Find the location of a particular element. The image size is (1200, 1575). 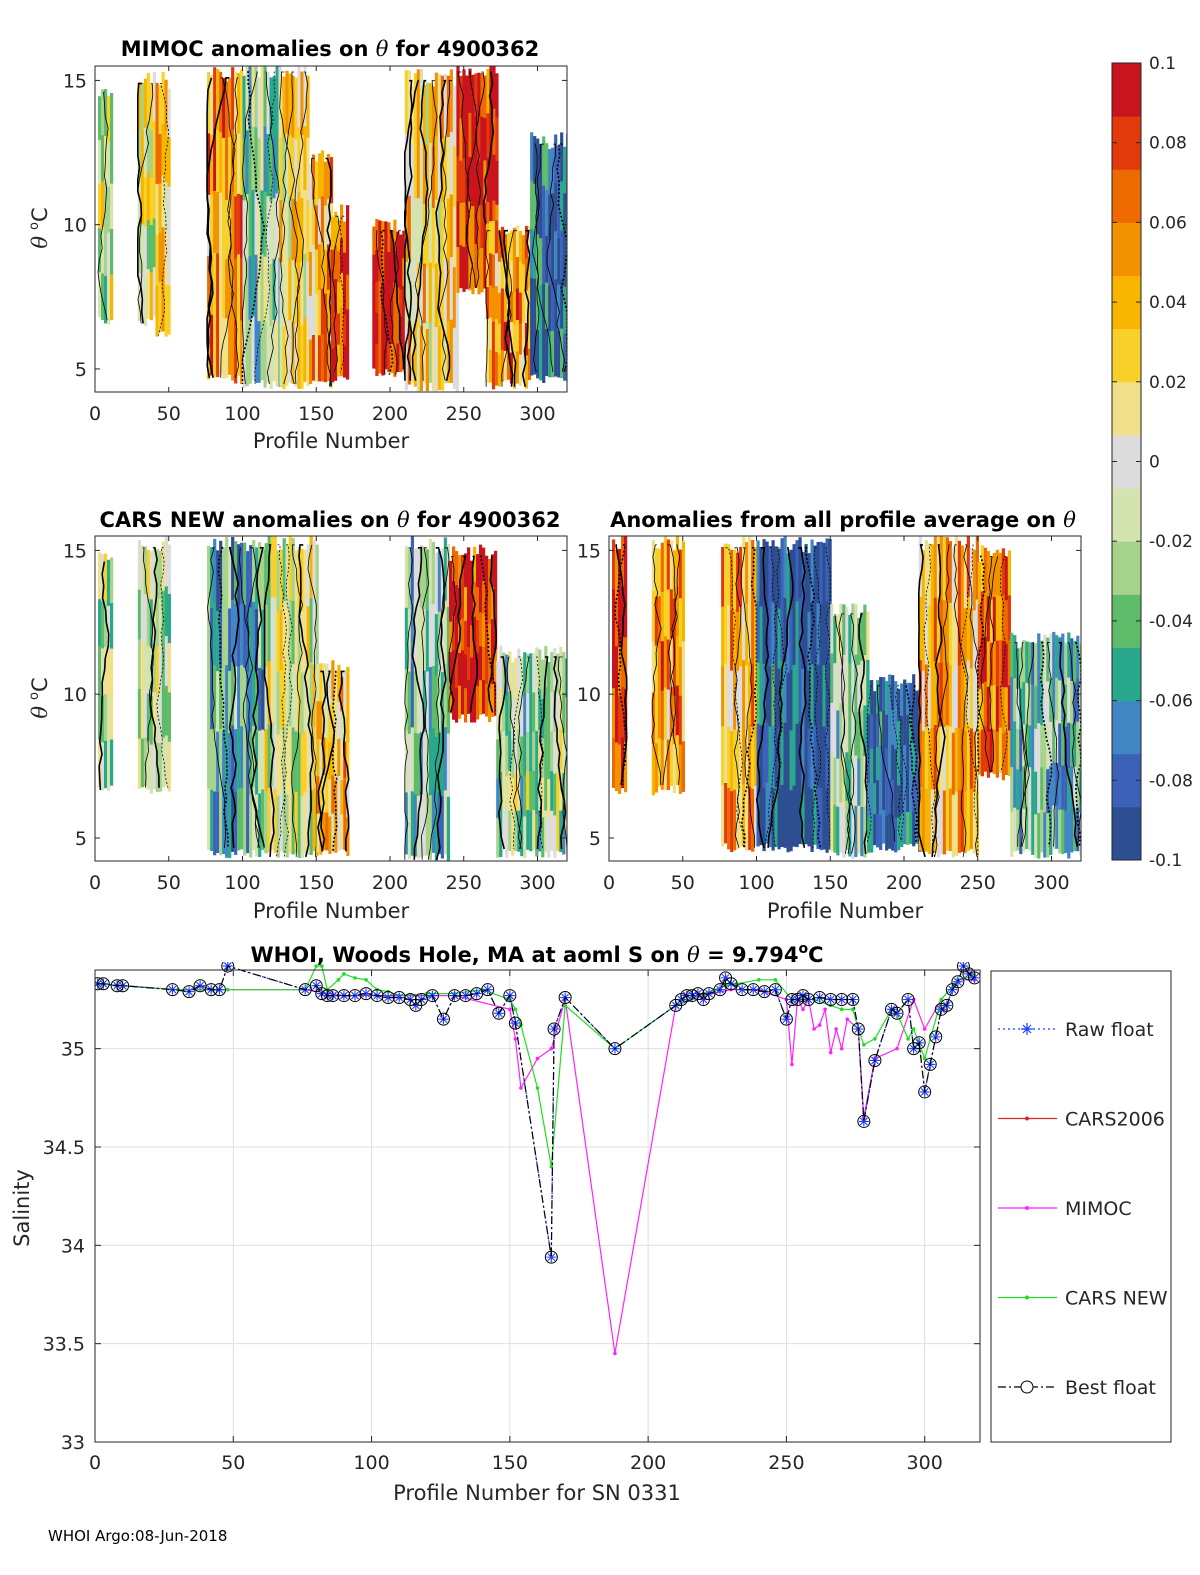

plot-frame is located at coordinates (331, 229).